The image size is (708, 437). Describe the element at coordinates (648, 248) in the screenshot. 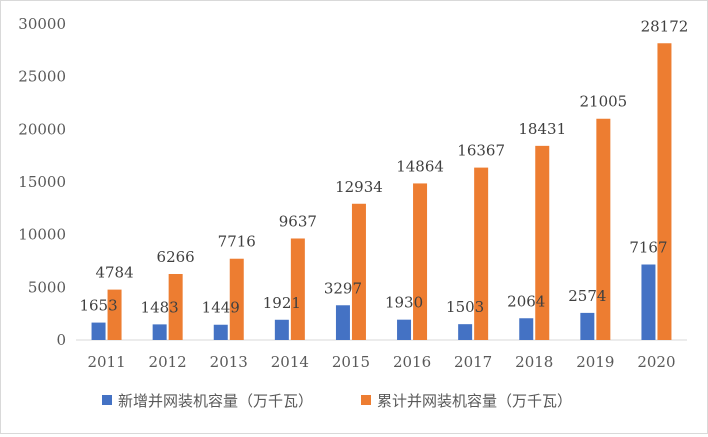

I see `data-label-series-1: 7167` at that location.